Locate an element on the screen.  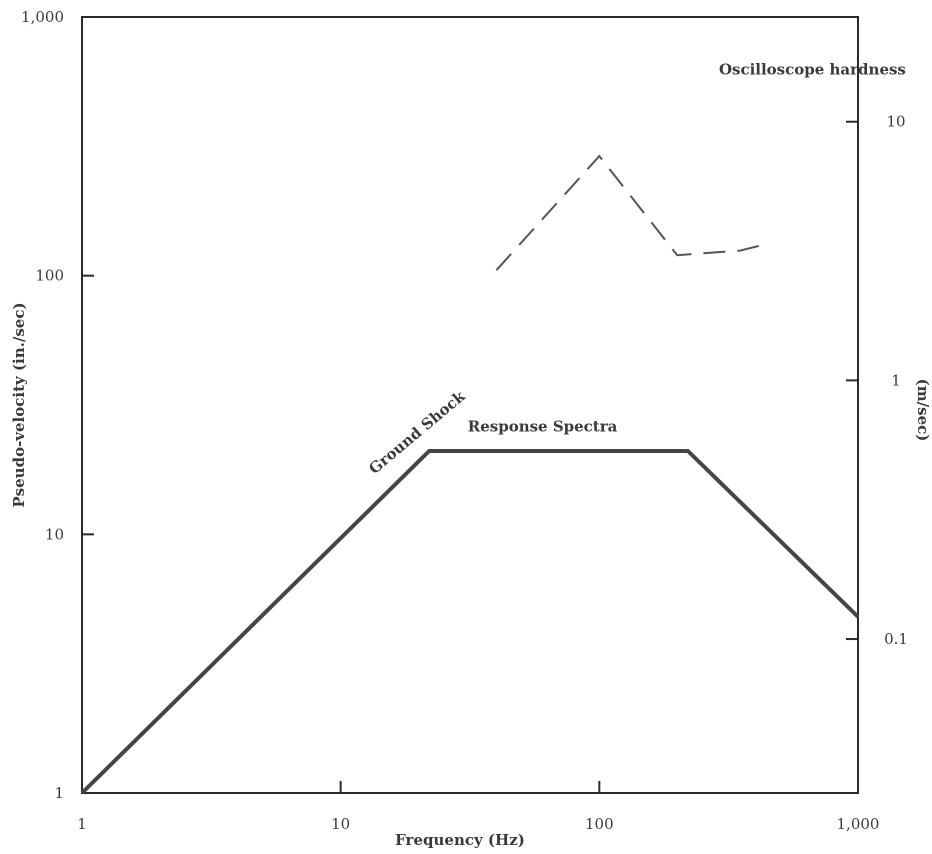
y-right-axis-label: (m/sec) is located at coordinates (923, 410).